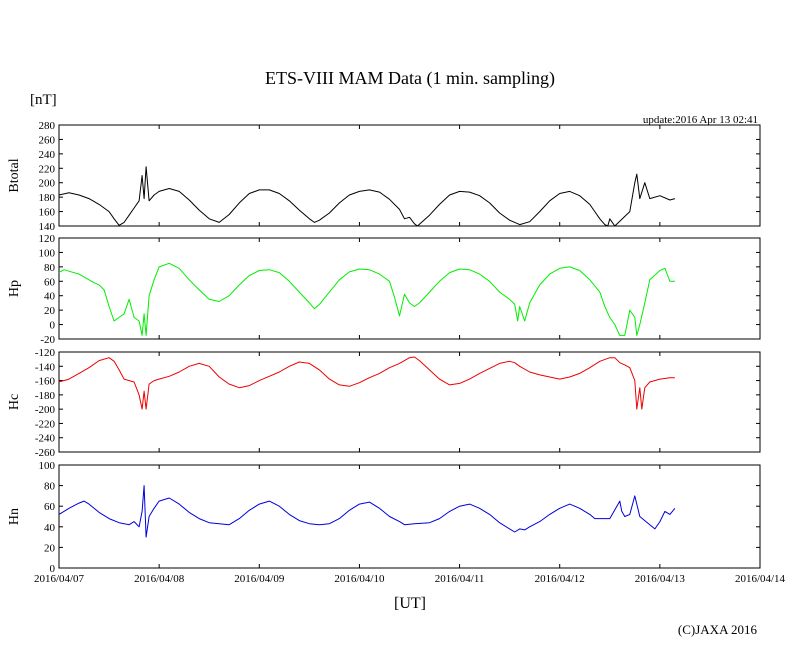 The width and height of the screenshot is (810, 655). I want to click on unit-label: [nT], so click(43, 100).